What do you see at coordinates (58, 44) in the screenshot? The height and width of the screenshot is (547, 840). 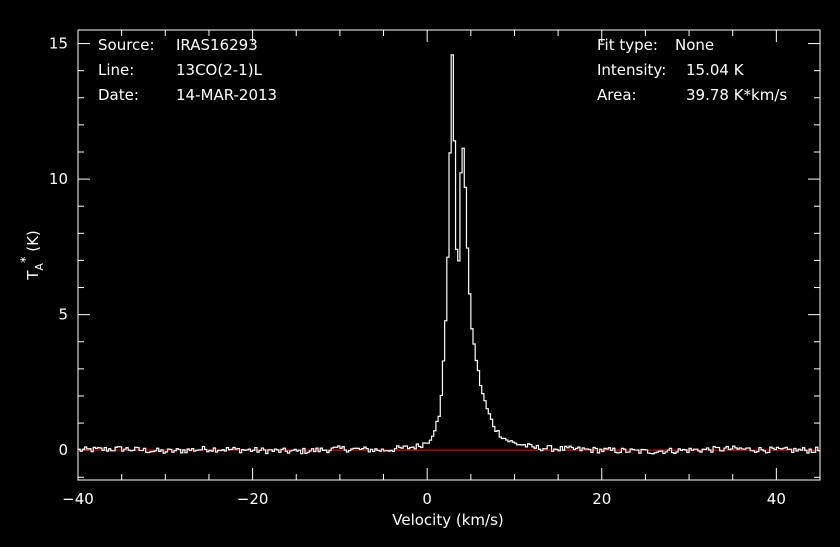 I see `y-tick-label: 15` at bounding box center [58, 44].